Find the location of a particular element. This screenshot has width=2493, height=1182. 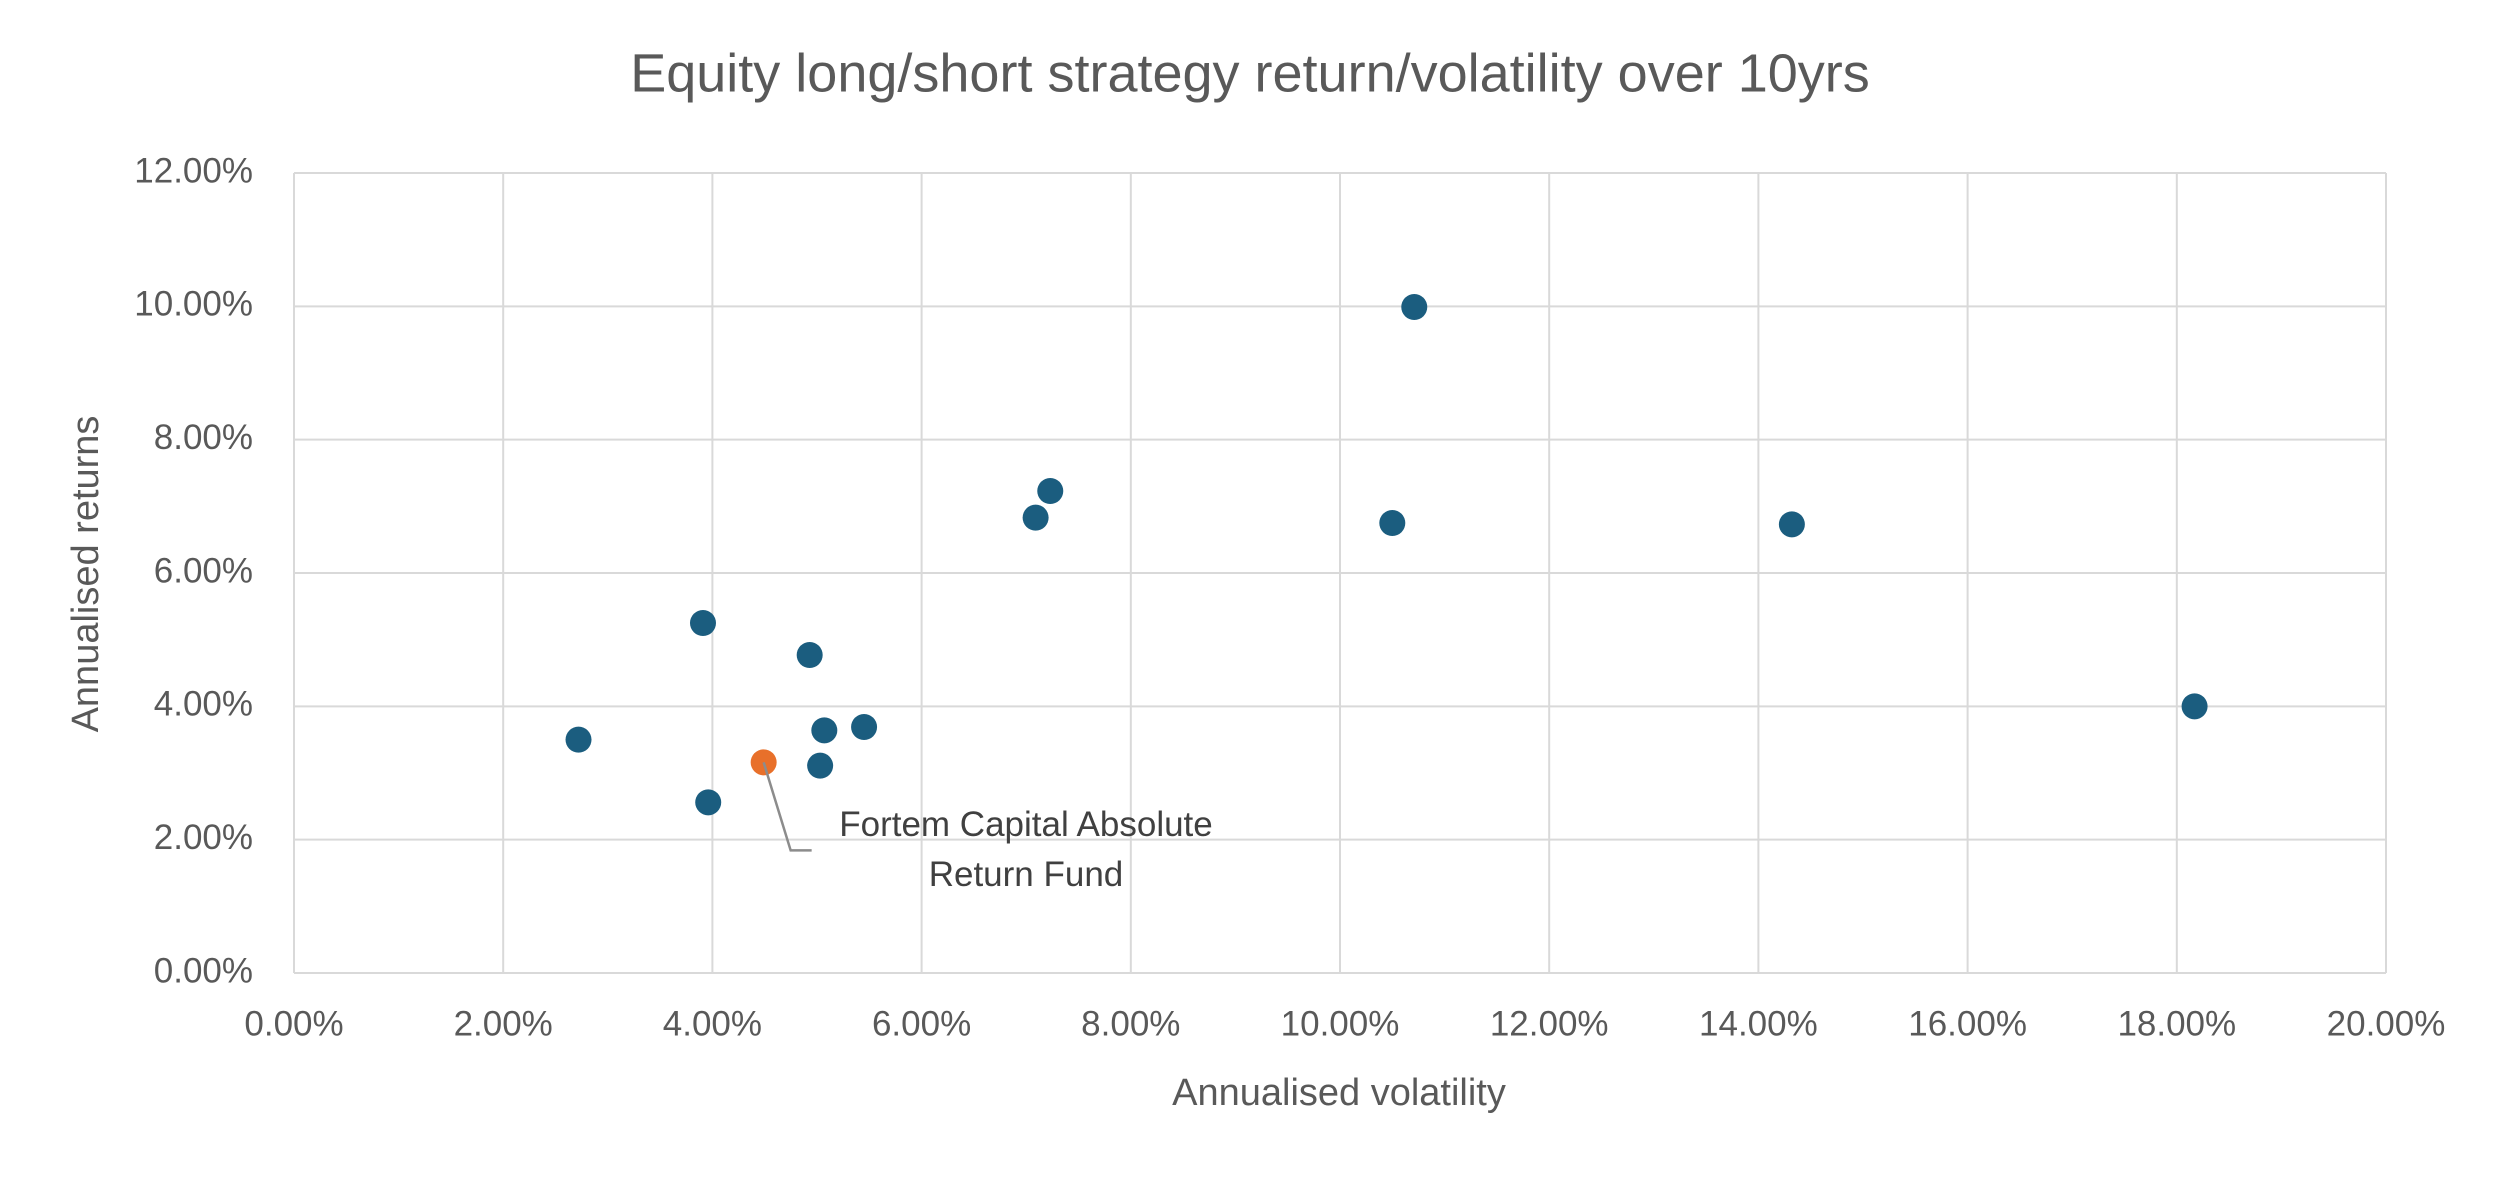

y-tick-label: 10.00% is located at coordinates (193, 304).